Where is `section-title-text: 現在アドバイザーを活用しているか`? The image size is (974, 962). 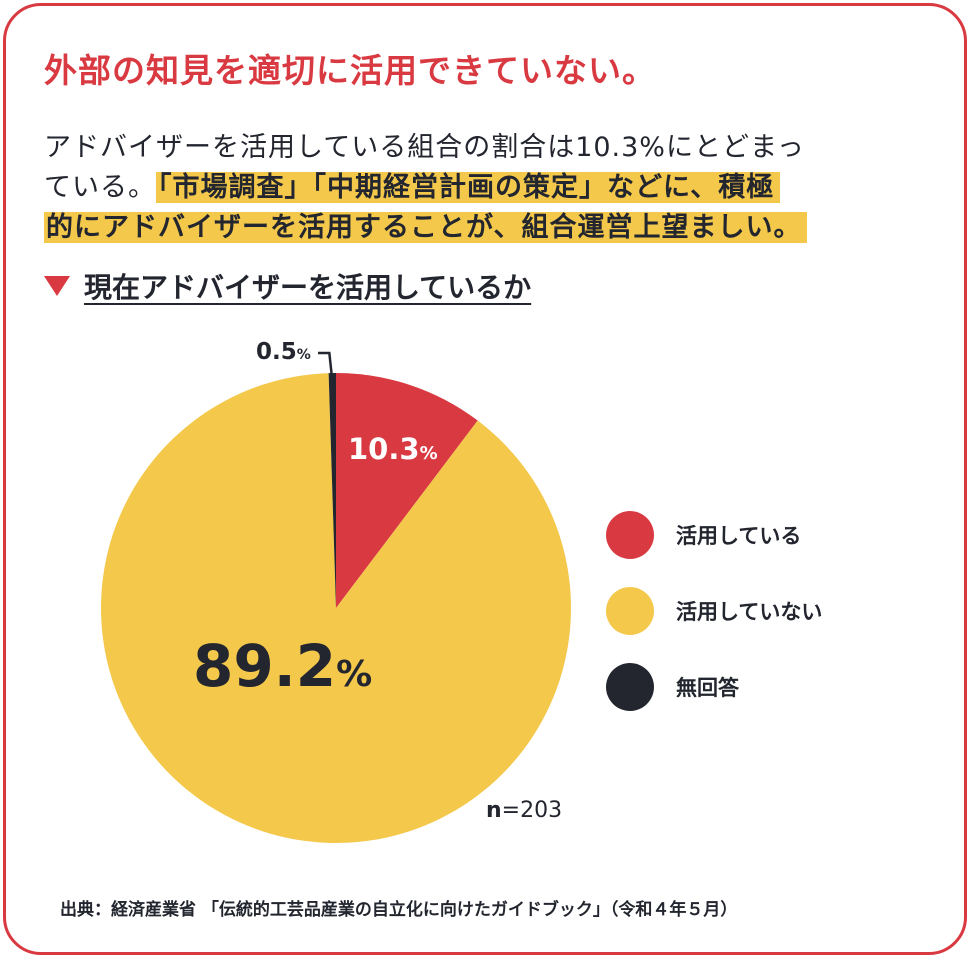
section-title-text: 現在アドバイザーを活用しているか is located at coordinates (308, 287).